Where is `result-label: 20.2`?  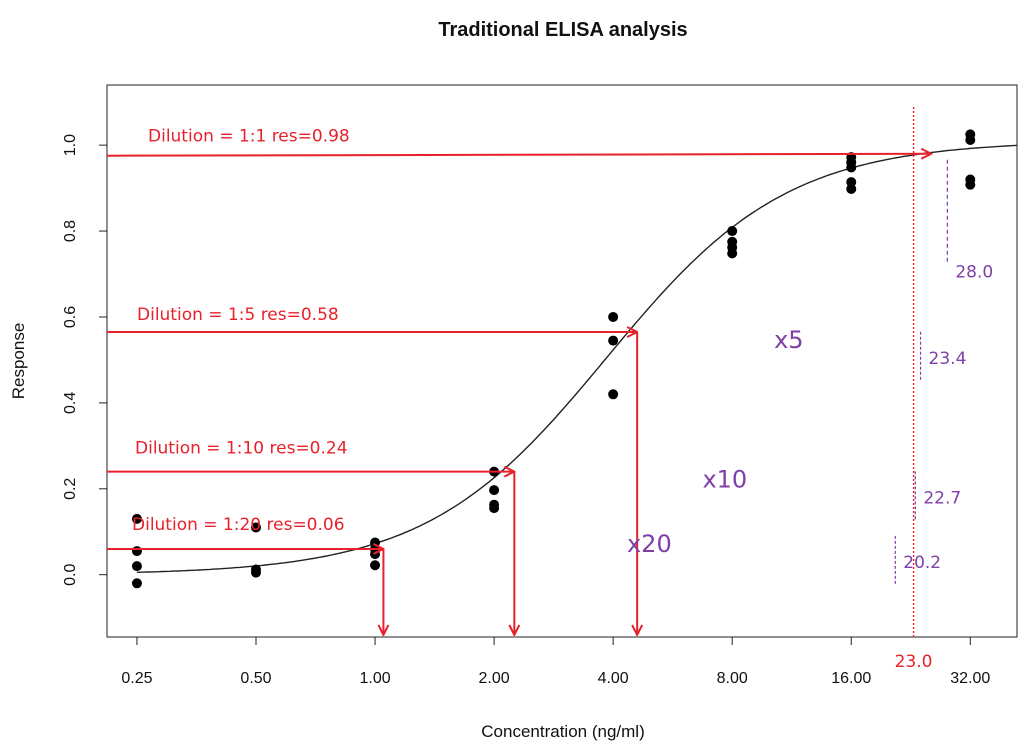
result-label: 20.2 is located at coordinates (922, 563).